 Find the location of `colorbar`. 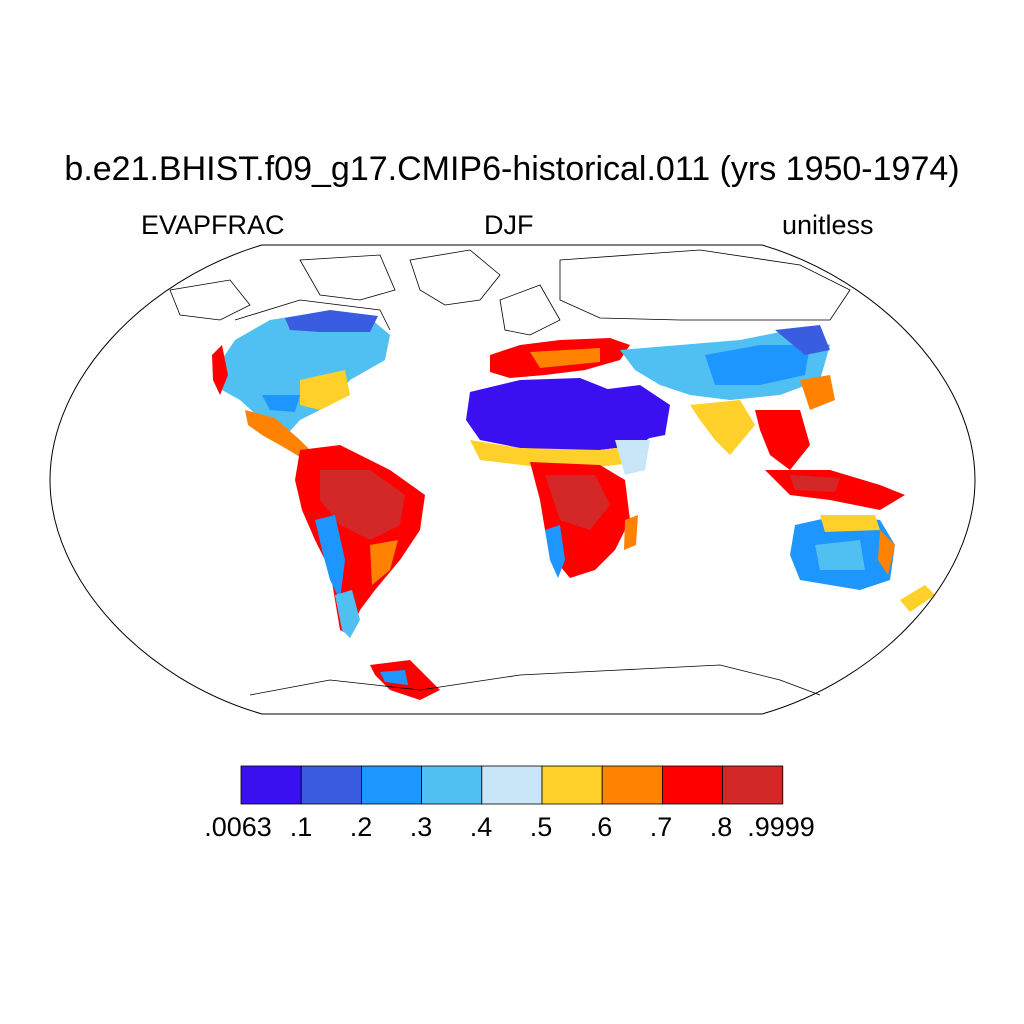

colorbar is located at coordinates (512, 785).